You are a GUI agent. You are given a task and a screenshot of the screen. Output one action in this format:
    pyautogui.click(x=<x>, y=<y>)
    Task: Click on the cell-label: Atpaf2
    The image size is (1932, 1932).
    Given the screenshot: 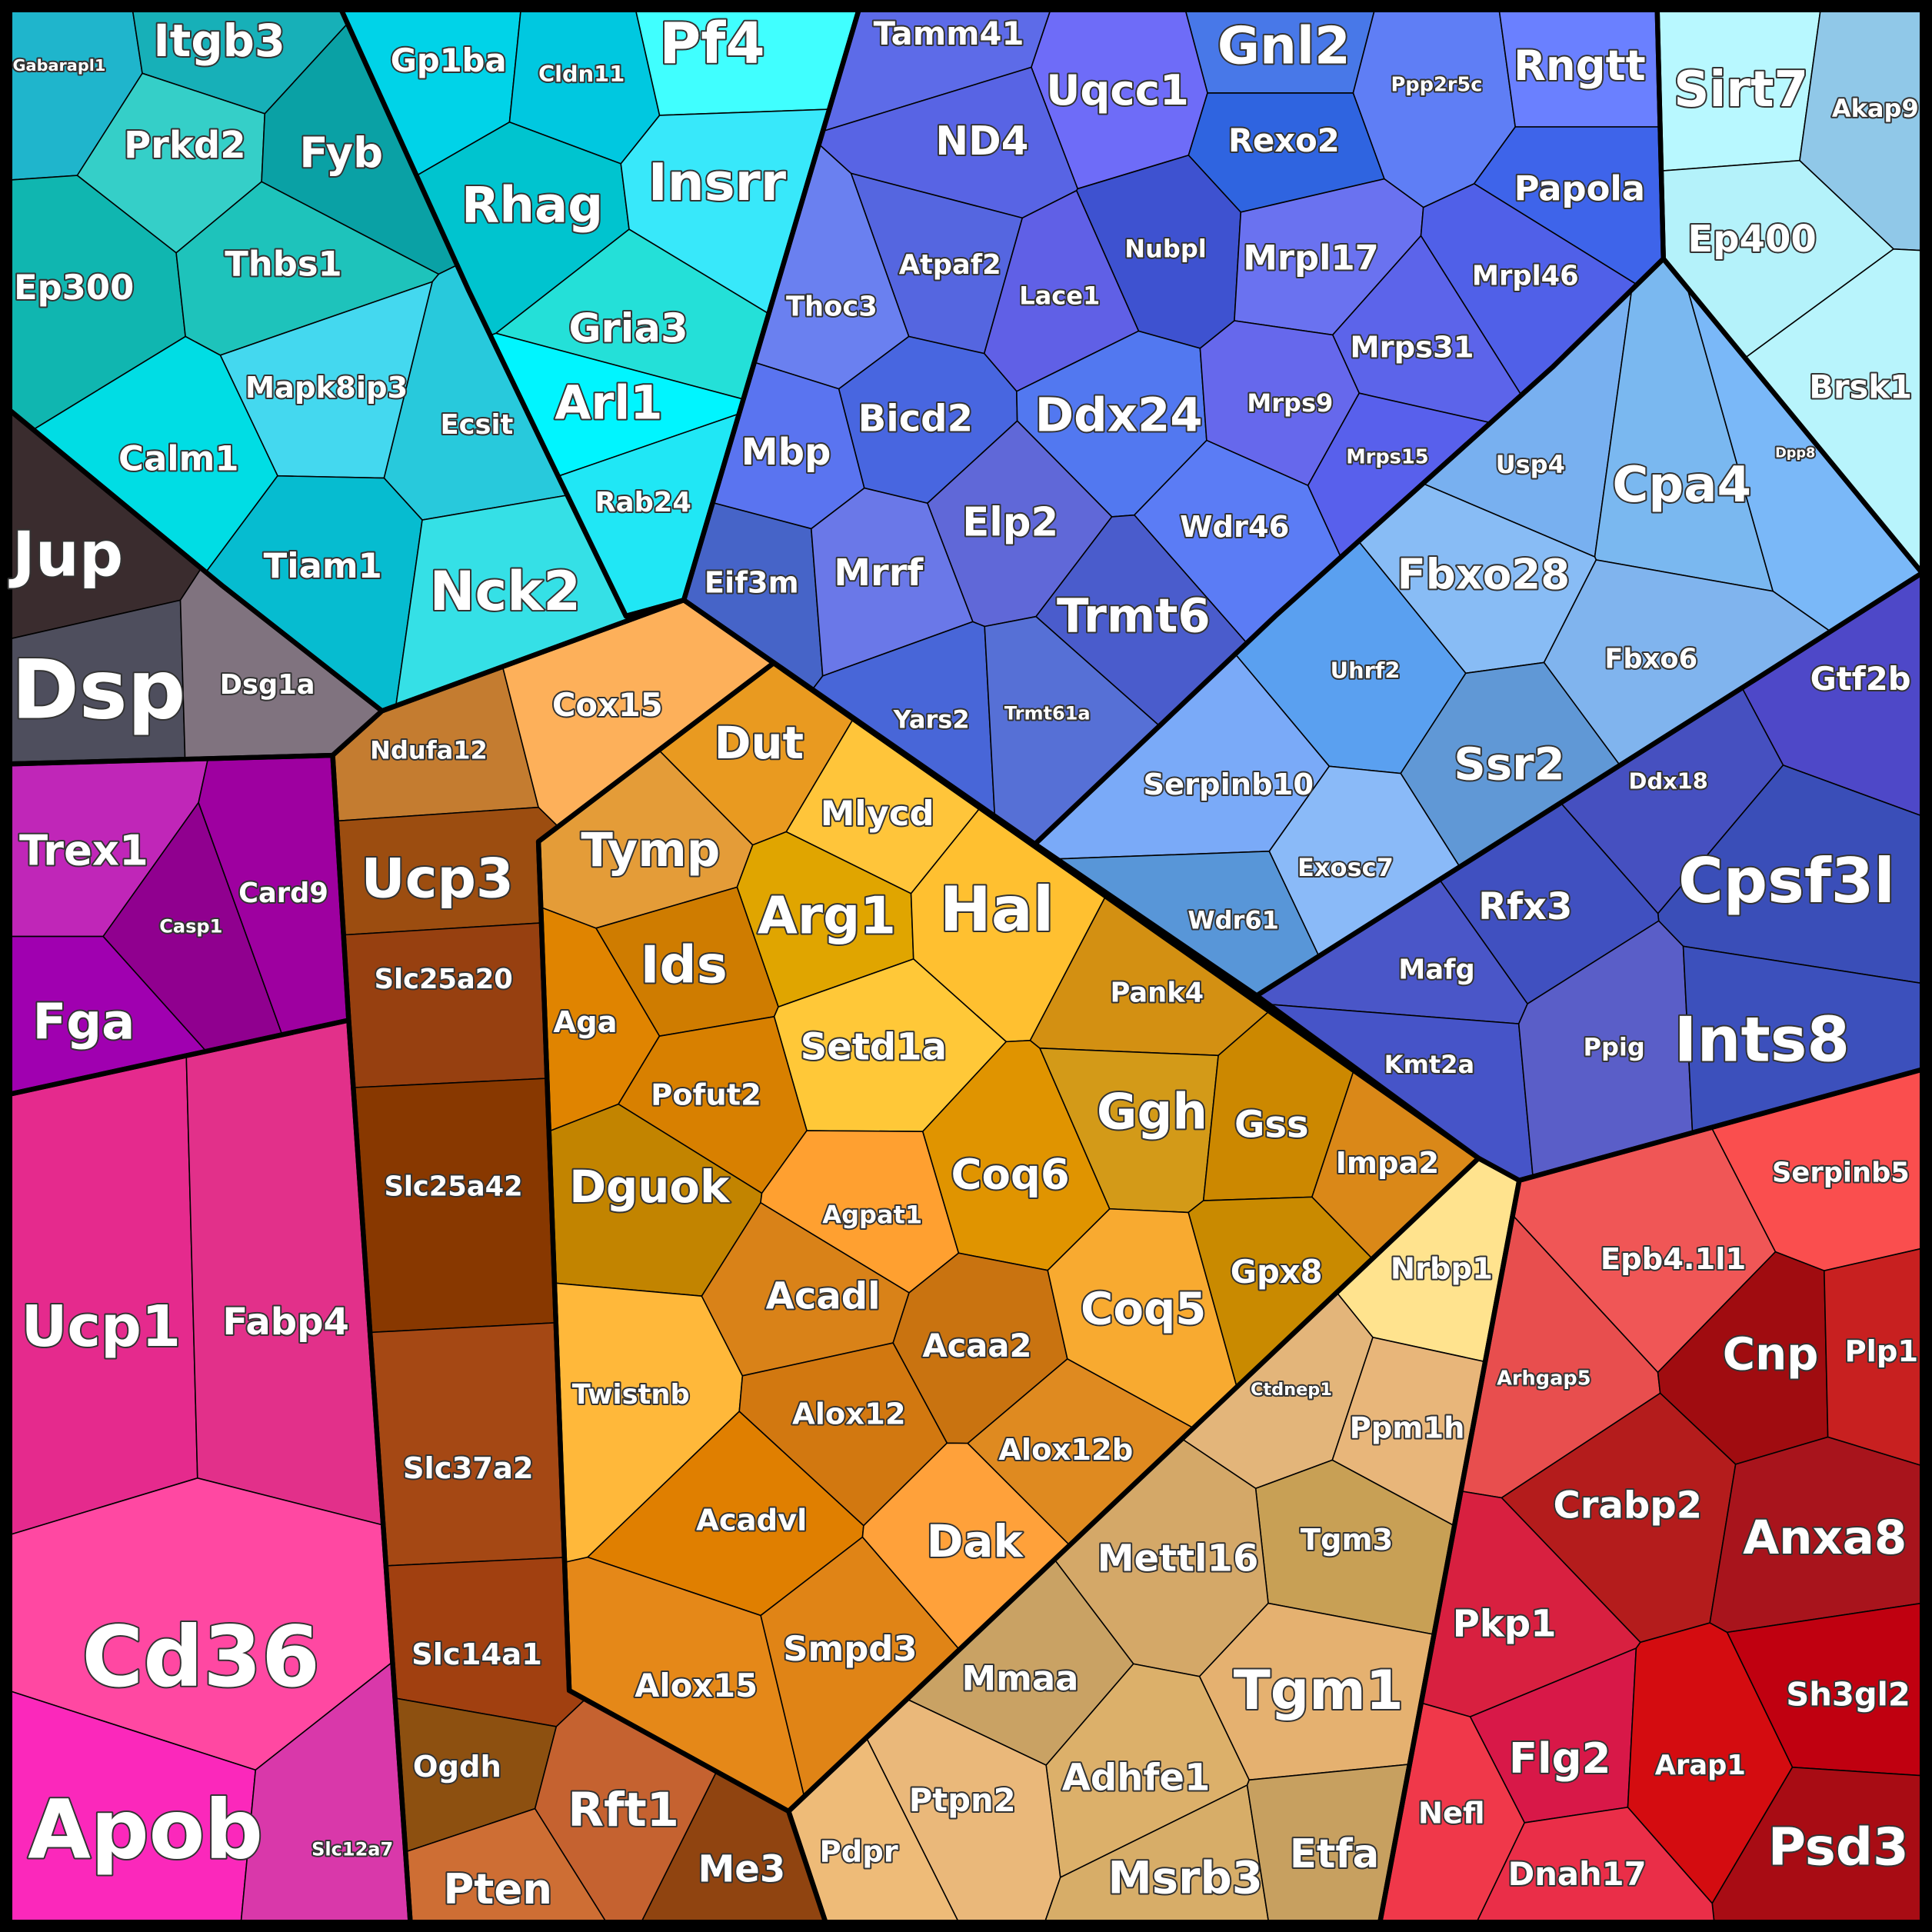 What is the action you would take?
    pyautogui.click(x=950, y=265)
    